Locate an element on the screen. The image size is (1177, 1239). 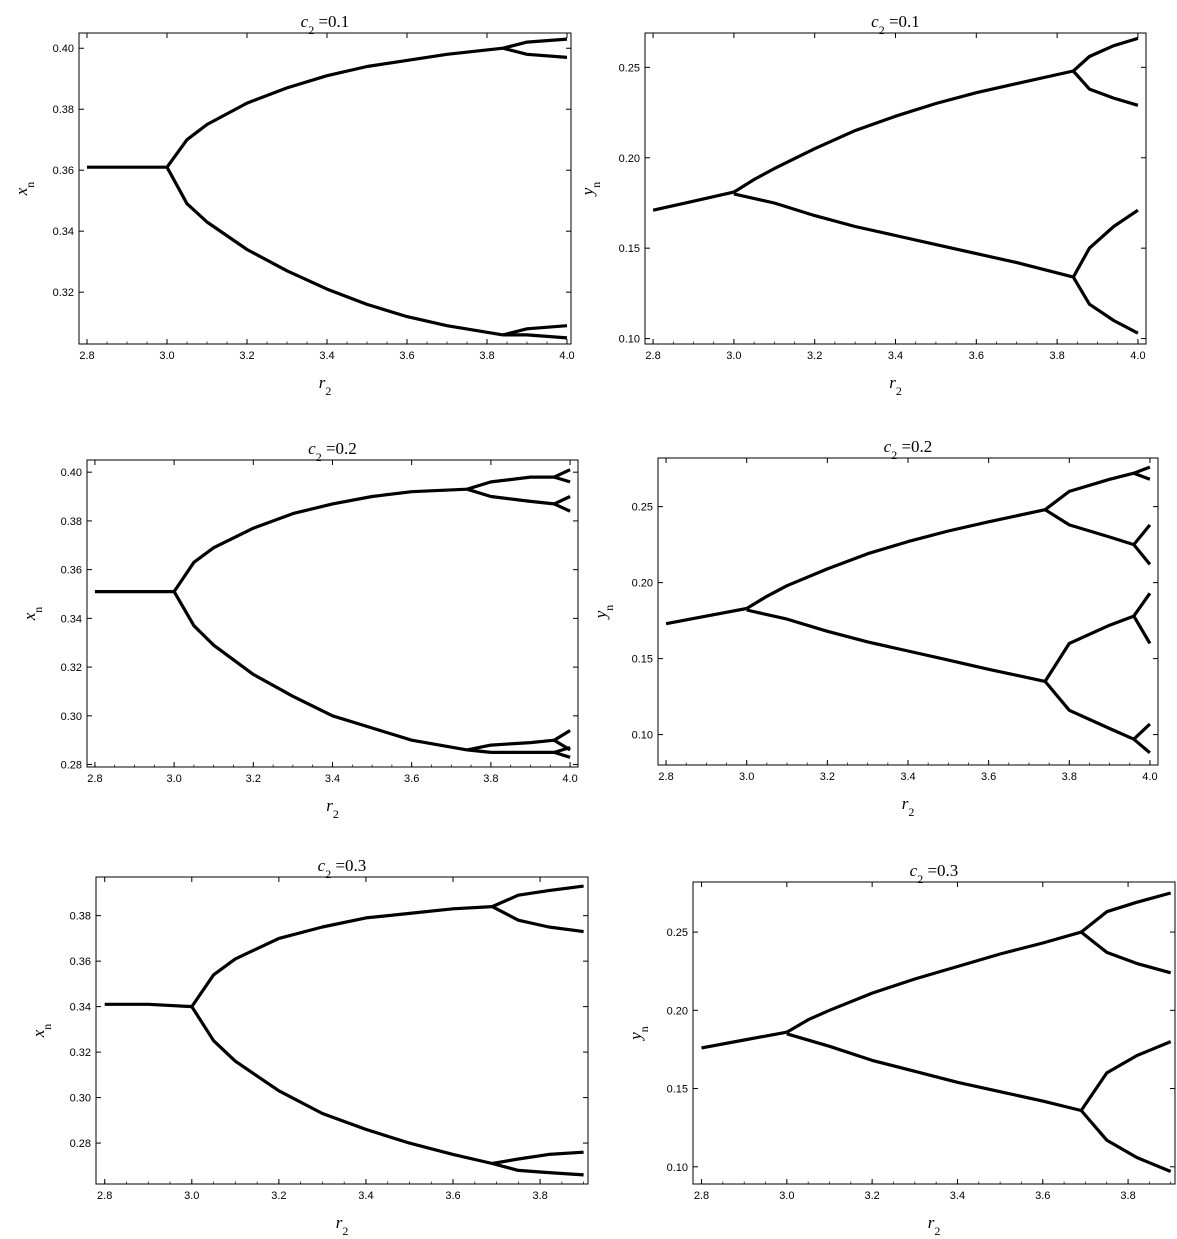
plot-frame is located at coordinates (934, 1033).